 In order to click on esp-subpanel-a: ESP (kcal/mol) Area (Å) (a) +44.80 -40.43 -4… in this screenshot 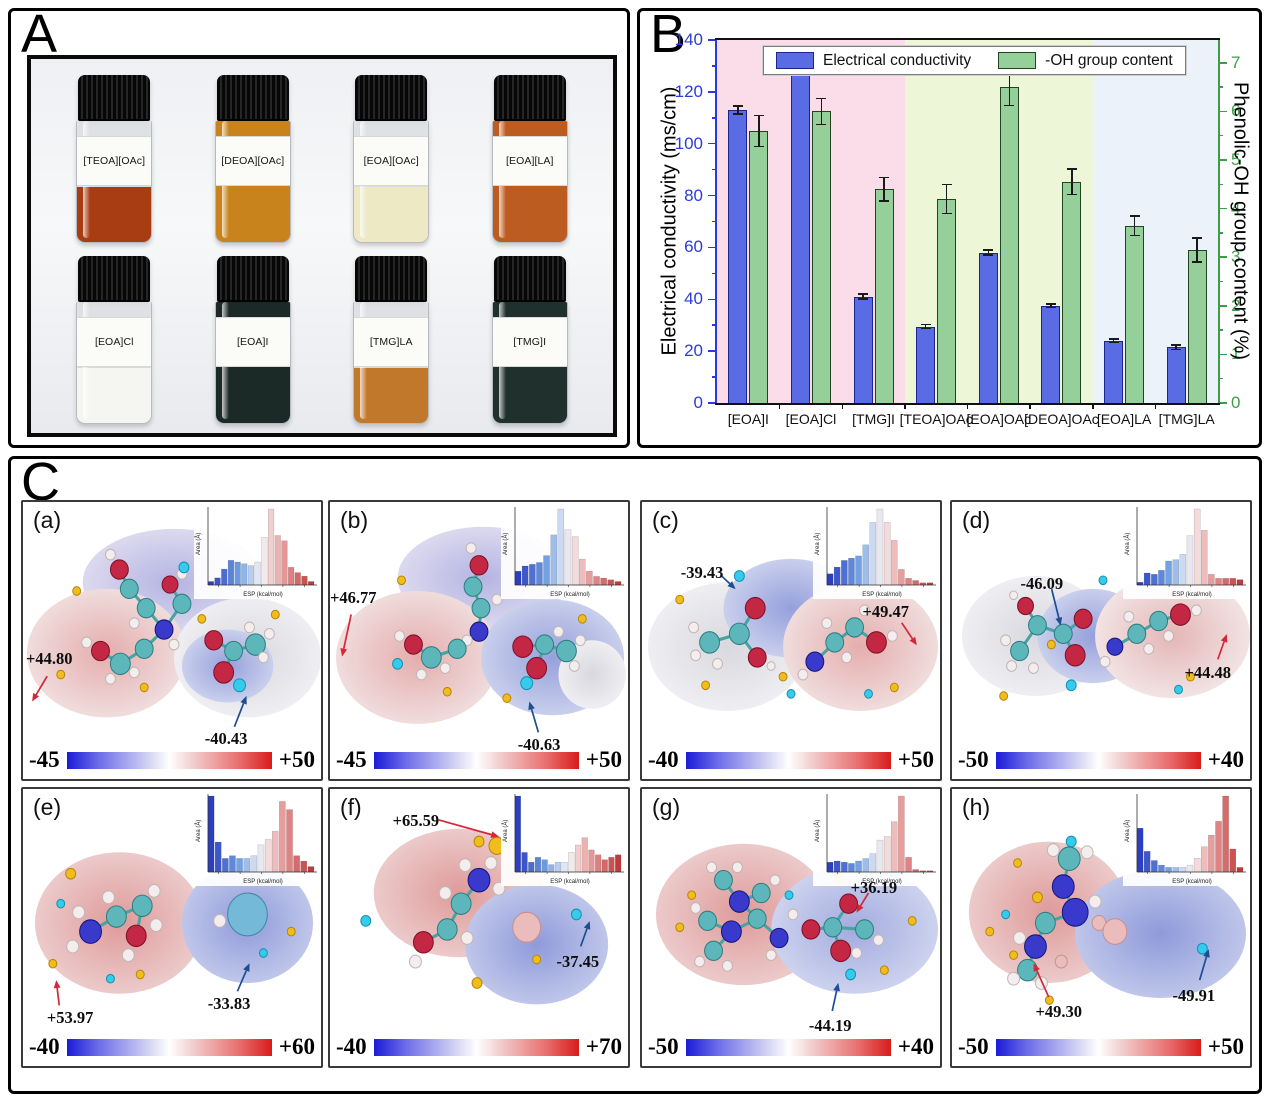, I will do `click(172, 640)`.